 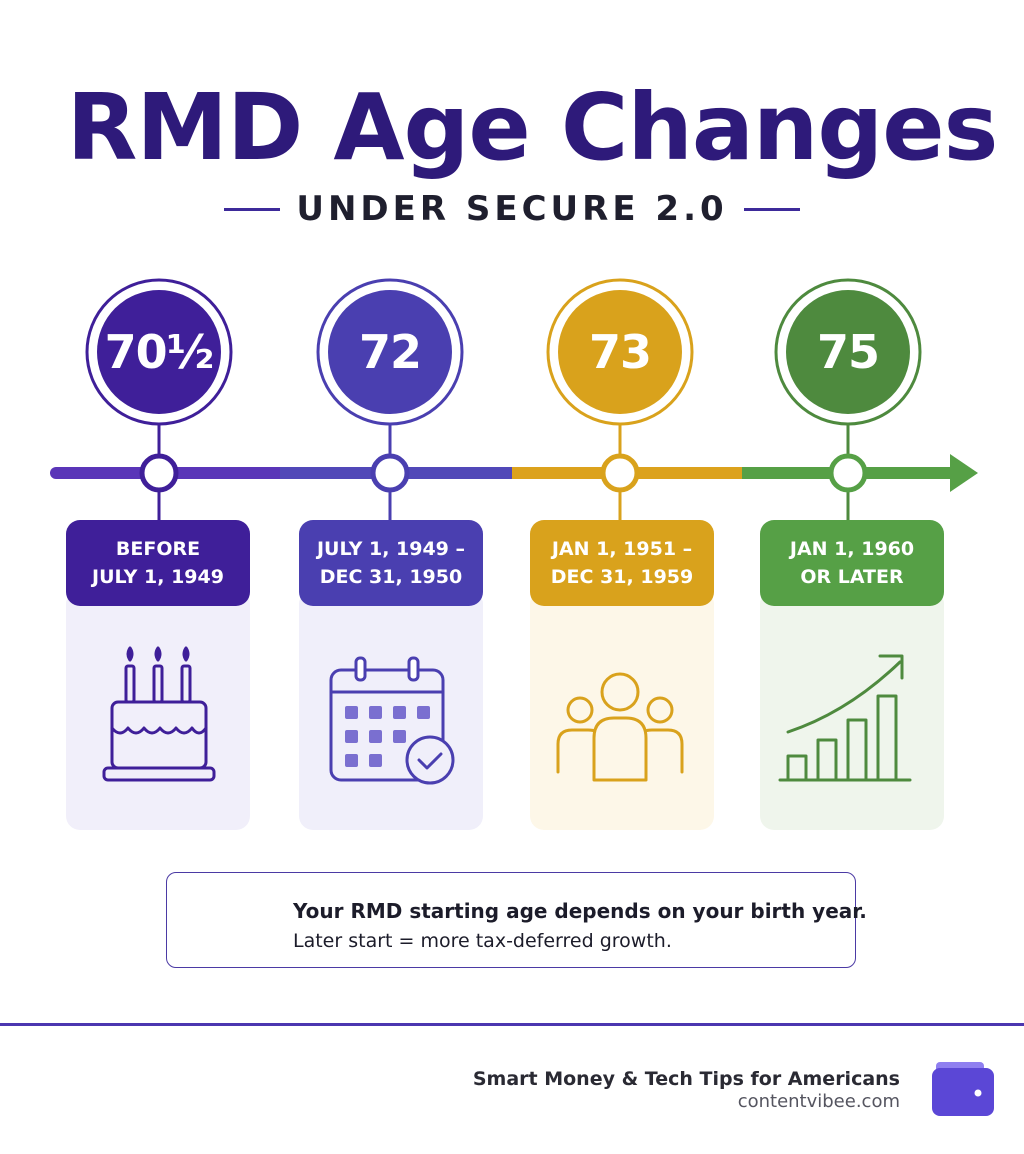 I want to click on date-range-2: JULY 1, 1949 – DEC 31, 1950, so click(x=391, y=563).